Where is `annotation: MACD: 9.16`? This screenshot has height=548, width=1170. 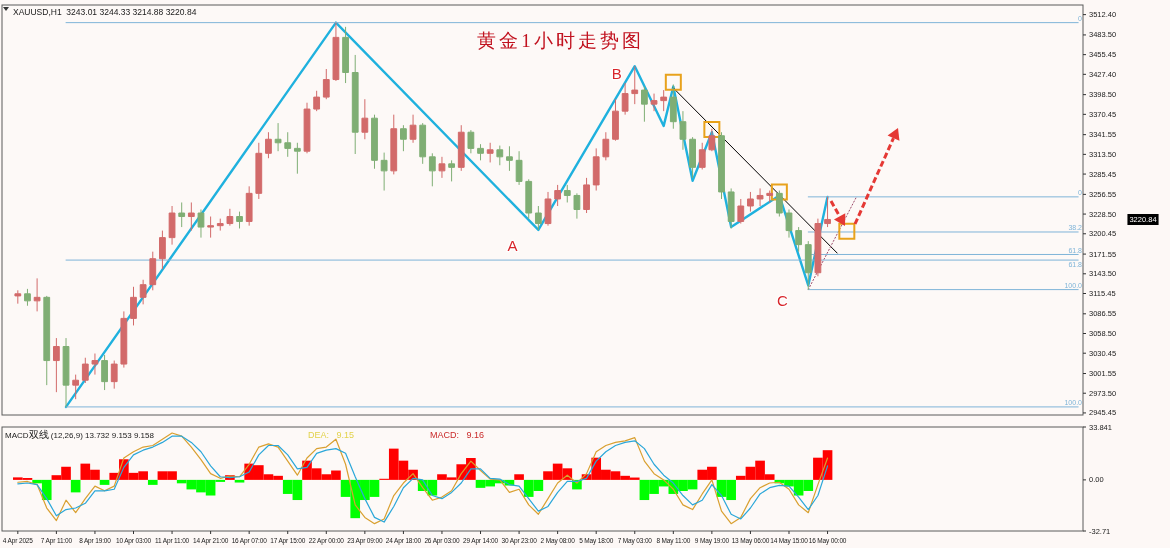 annotation: MACD: 9.16 is located at coordinates (457, 435).